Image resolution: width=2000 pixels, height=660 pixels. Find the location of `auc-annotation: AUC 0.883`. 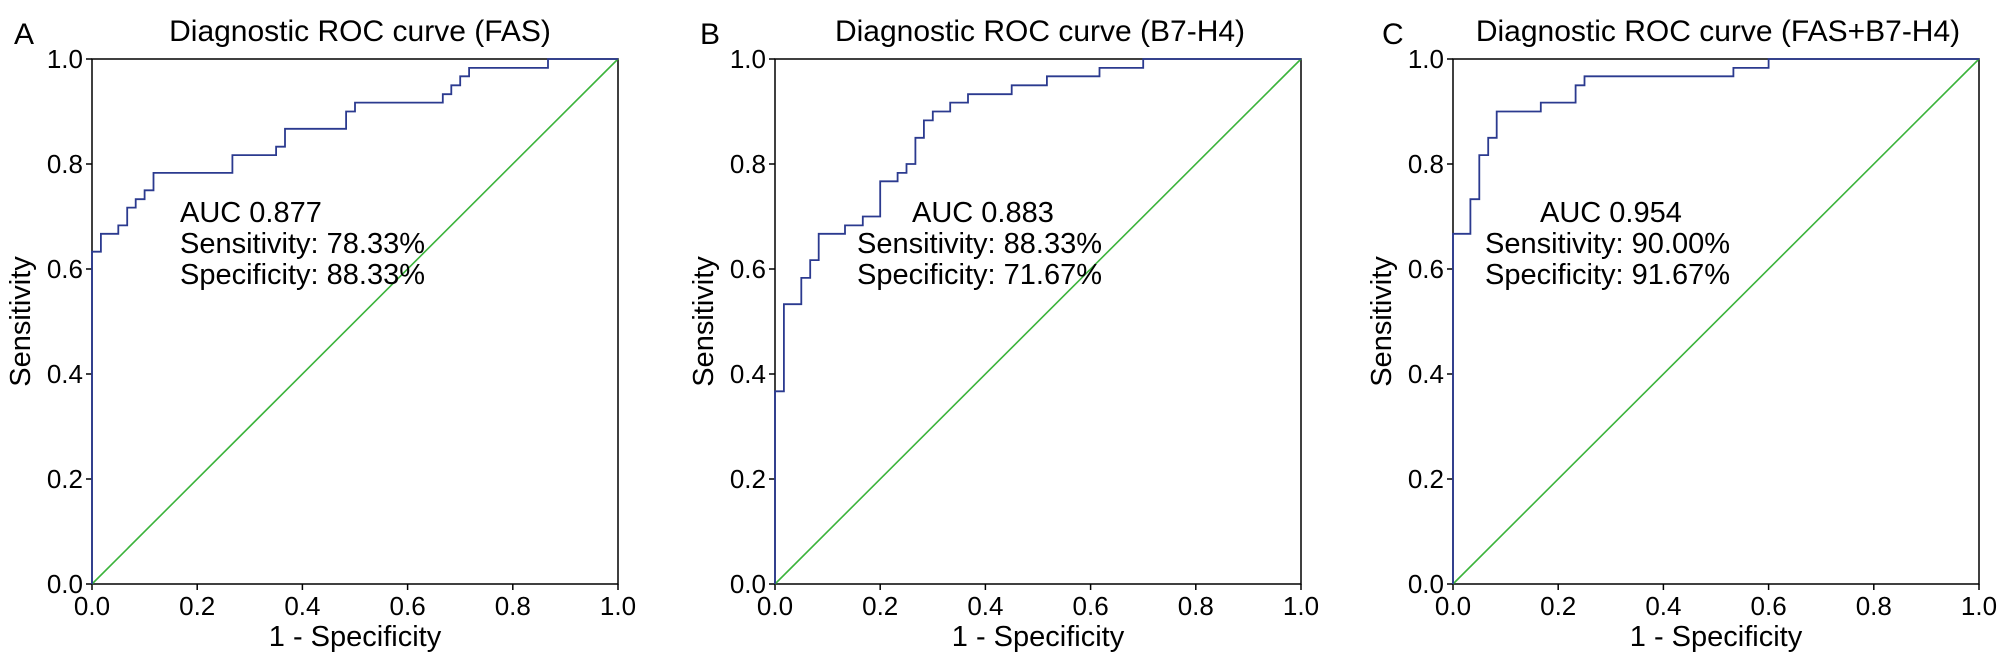

auc-annotation: AUC 0.883 is located at coordinates (983, 213).